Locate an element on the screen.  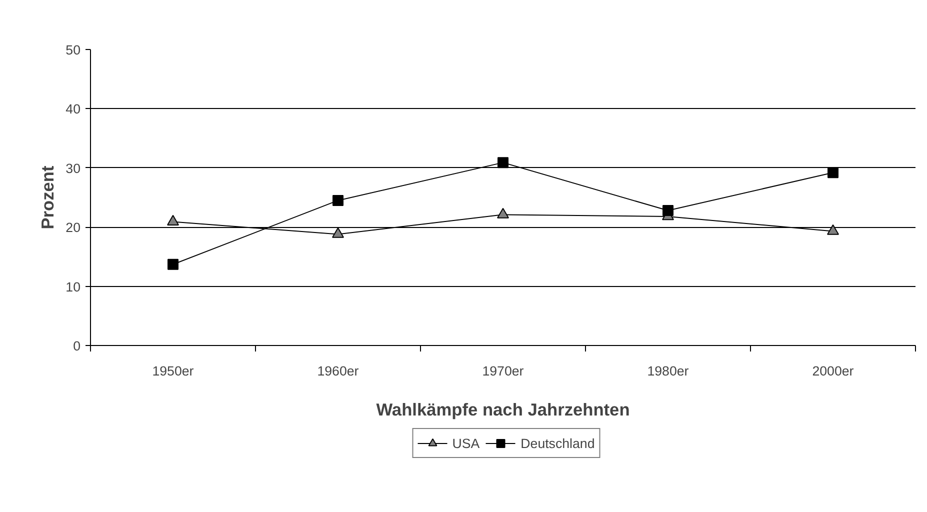
y-tick-label: 50 is located at coordinates (73, 50).